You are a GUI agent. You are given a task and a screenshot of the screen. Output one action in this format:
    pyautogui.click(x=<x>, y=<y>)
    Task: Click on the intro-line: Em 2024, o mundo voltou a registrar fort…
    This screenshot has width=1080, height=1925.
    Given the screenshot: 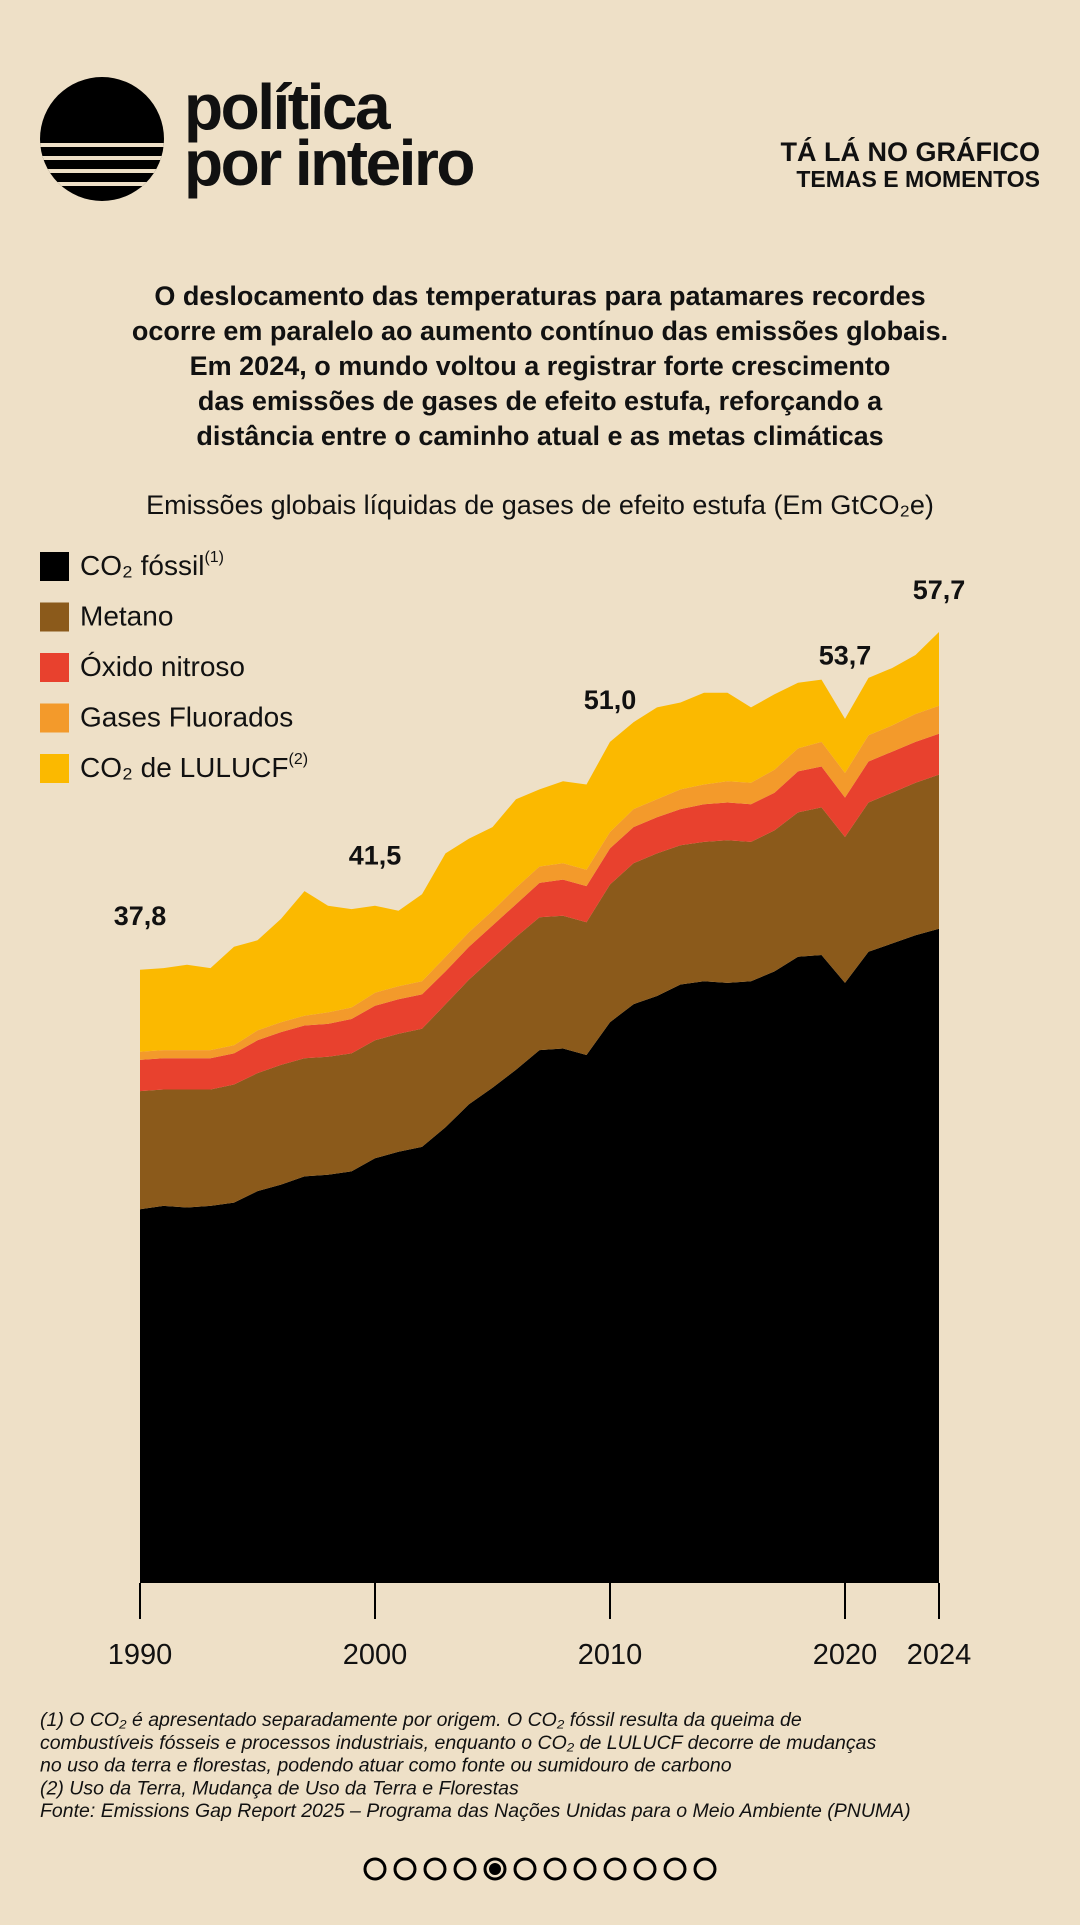 What is the action you would take?
    pyautogui.click(x=540, y=366)
    